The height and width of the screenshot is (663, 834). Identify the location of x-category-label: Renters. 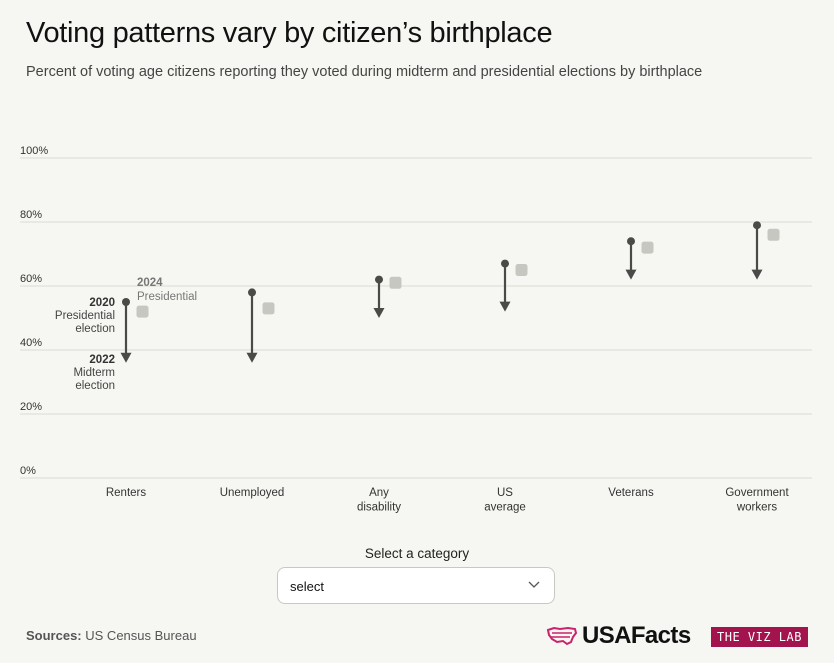
(126, 493).